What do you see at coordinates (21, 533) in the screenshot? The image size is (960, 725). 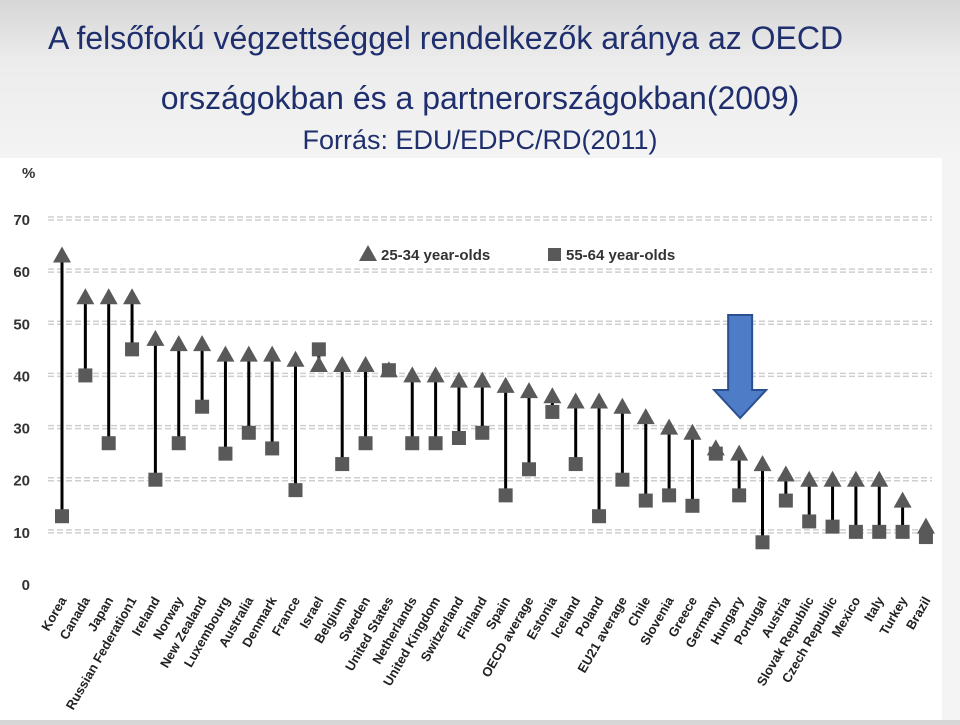 I see `y-tick-label: 10` at bounding box center [21, 533].